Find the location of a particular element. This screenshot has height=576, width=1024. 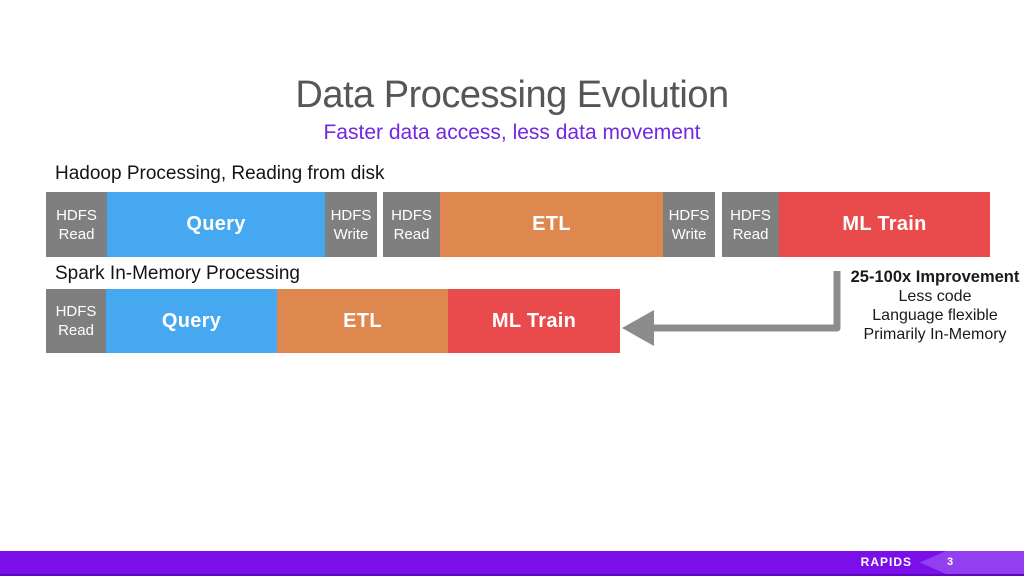

footer-chevron-icon is located at coordinates (972, 562).